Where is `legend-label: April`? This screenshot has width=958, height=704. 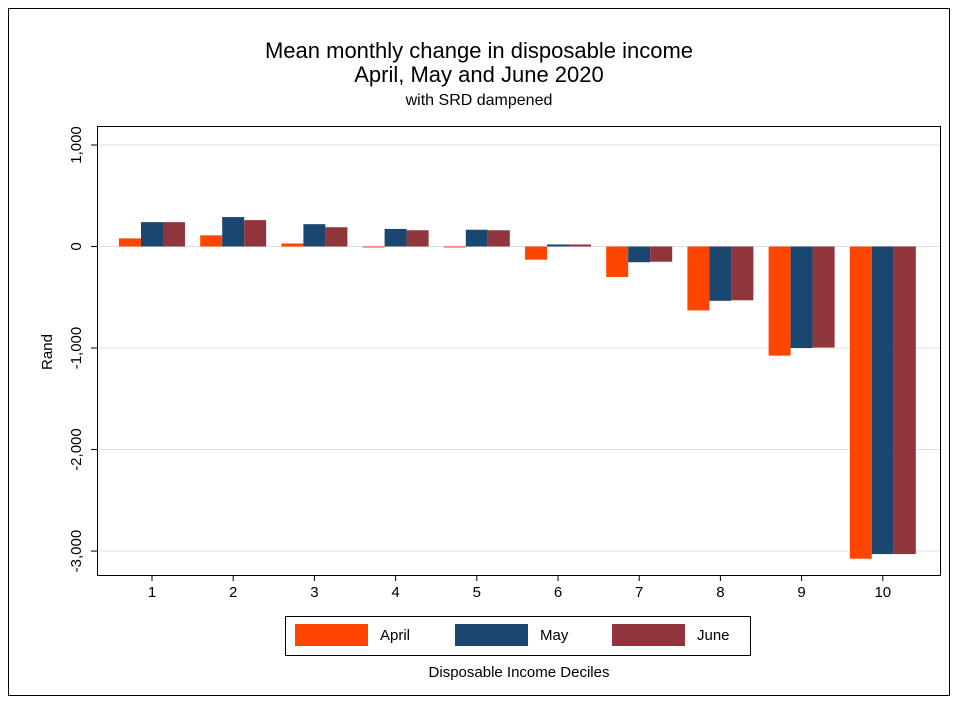
legend-label: April is located at coordinates (395, 635).